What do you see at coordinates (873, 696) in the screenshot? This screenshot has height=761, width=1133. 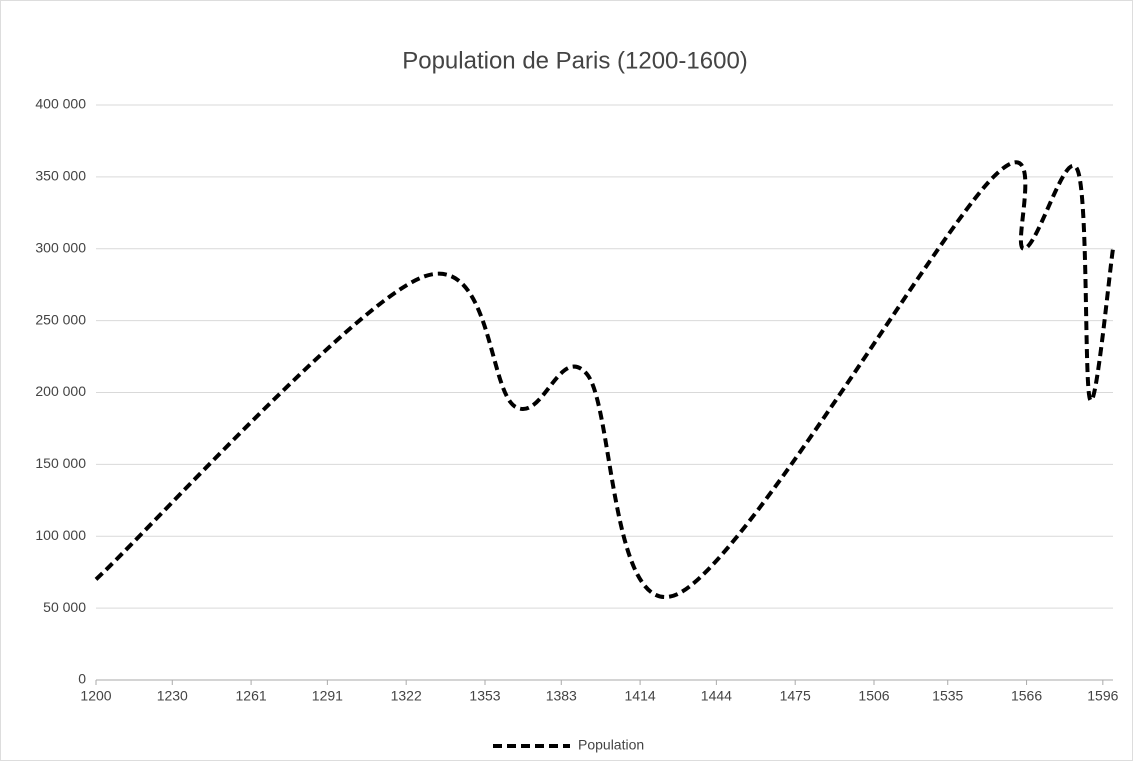 I see `x-tick-label: 1506` at bounding box center [873, 696].